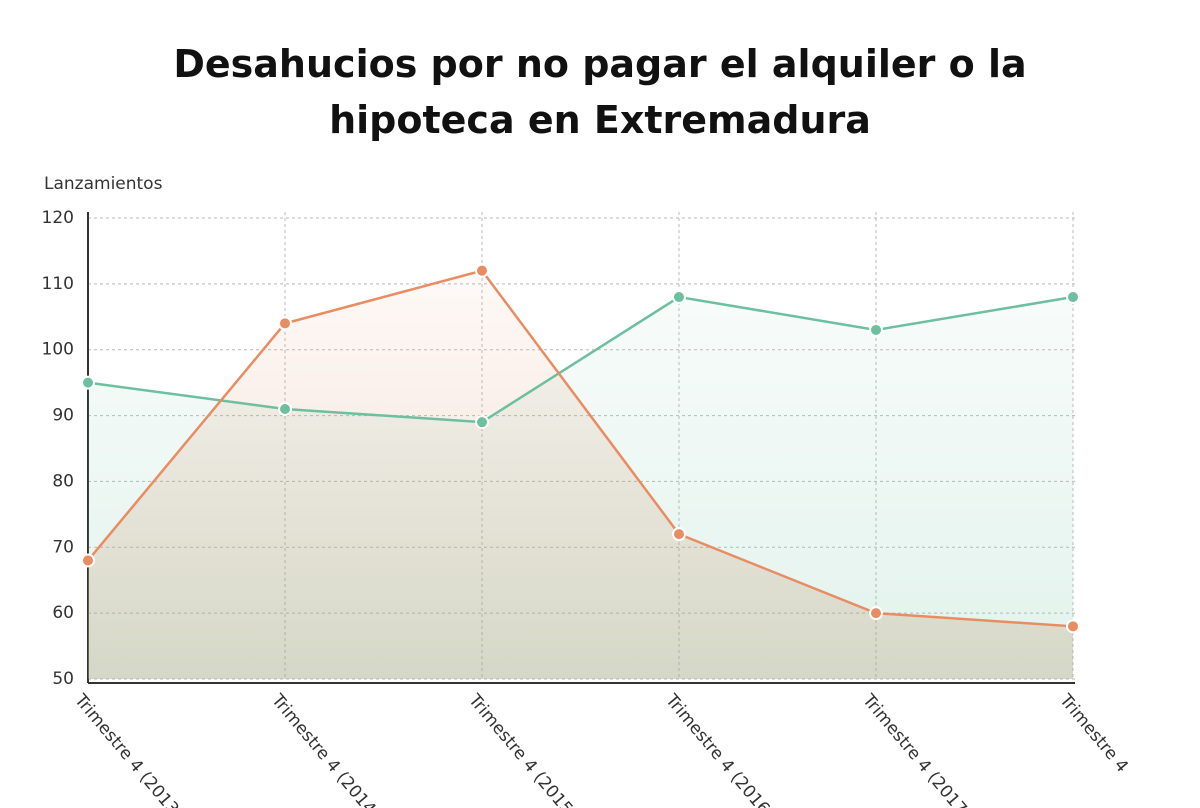  Describe the element at coordinates (63, 613) in the screenshot. I see `y-tick-label: 60` at that location.